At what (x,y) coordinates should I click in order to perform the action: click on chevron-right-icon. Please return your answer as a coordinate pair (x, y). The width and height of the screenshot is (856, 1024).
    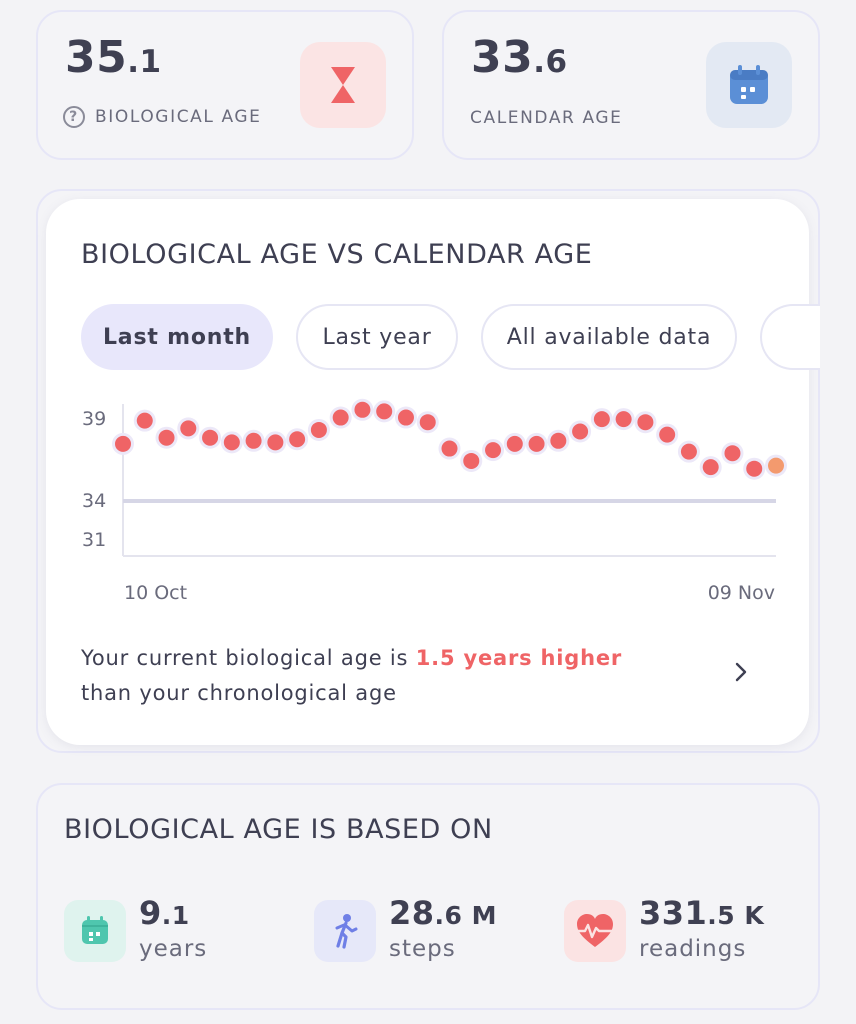
    Looking at the image, I should click on (741, 674).